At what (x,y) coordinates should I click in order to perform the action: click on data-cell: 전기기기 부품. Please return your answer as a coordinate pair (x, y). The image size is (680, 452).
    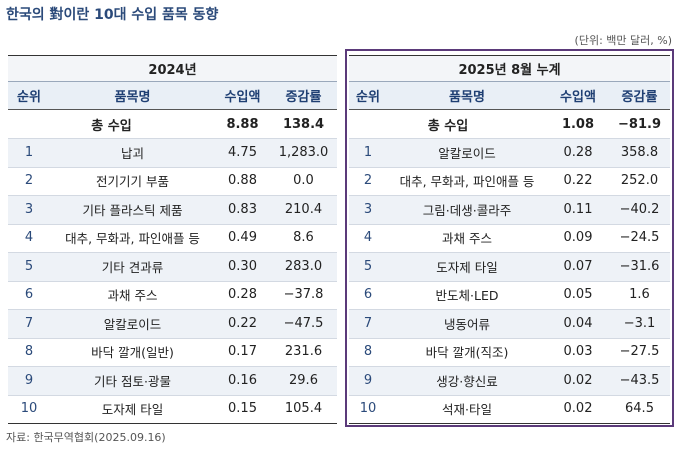
    Looking at the image, I should click on (132, 182).